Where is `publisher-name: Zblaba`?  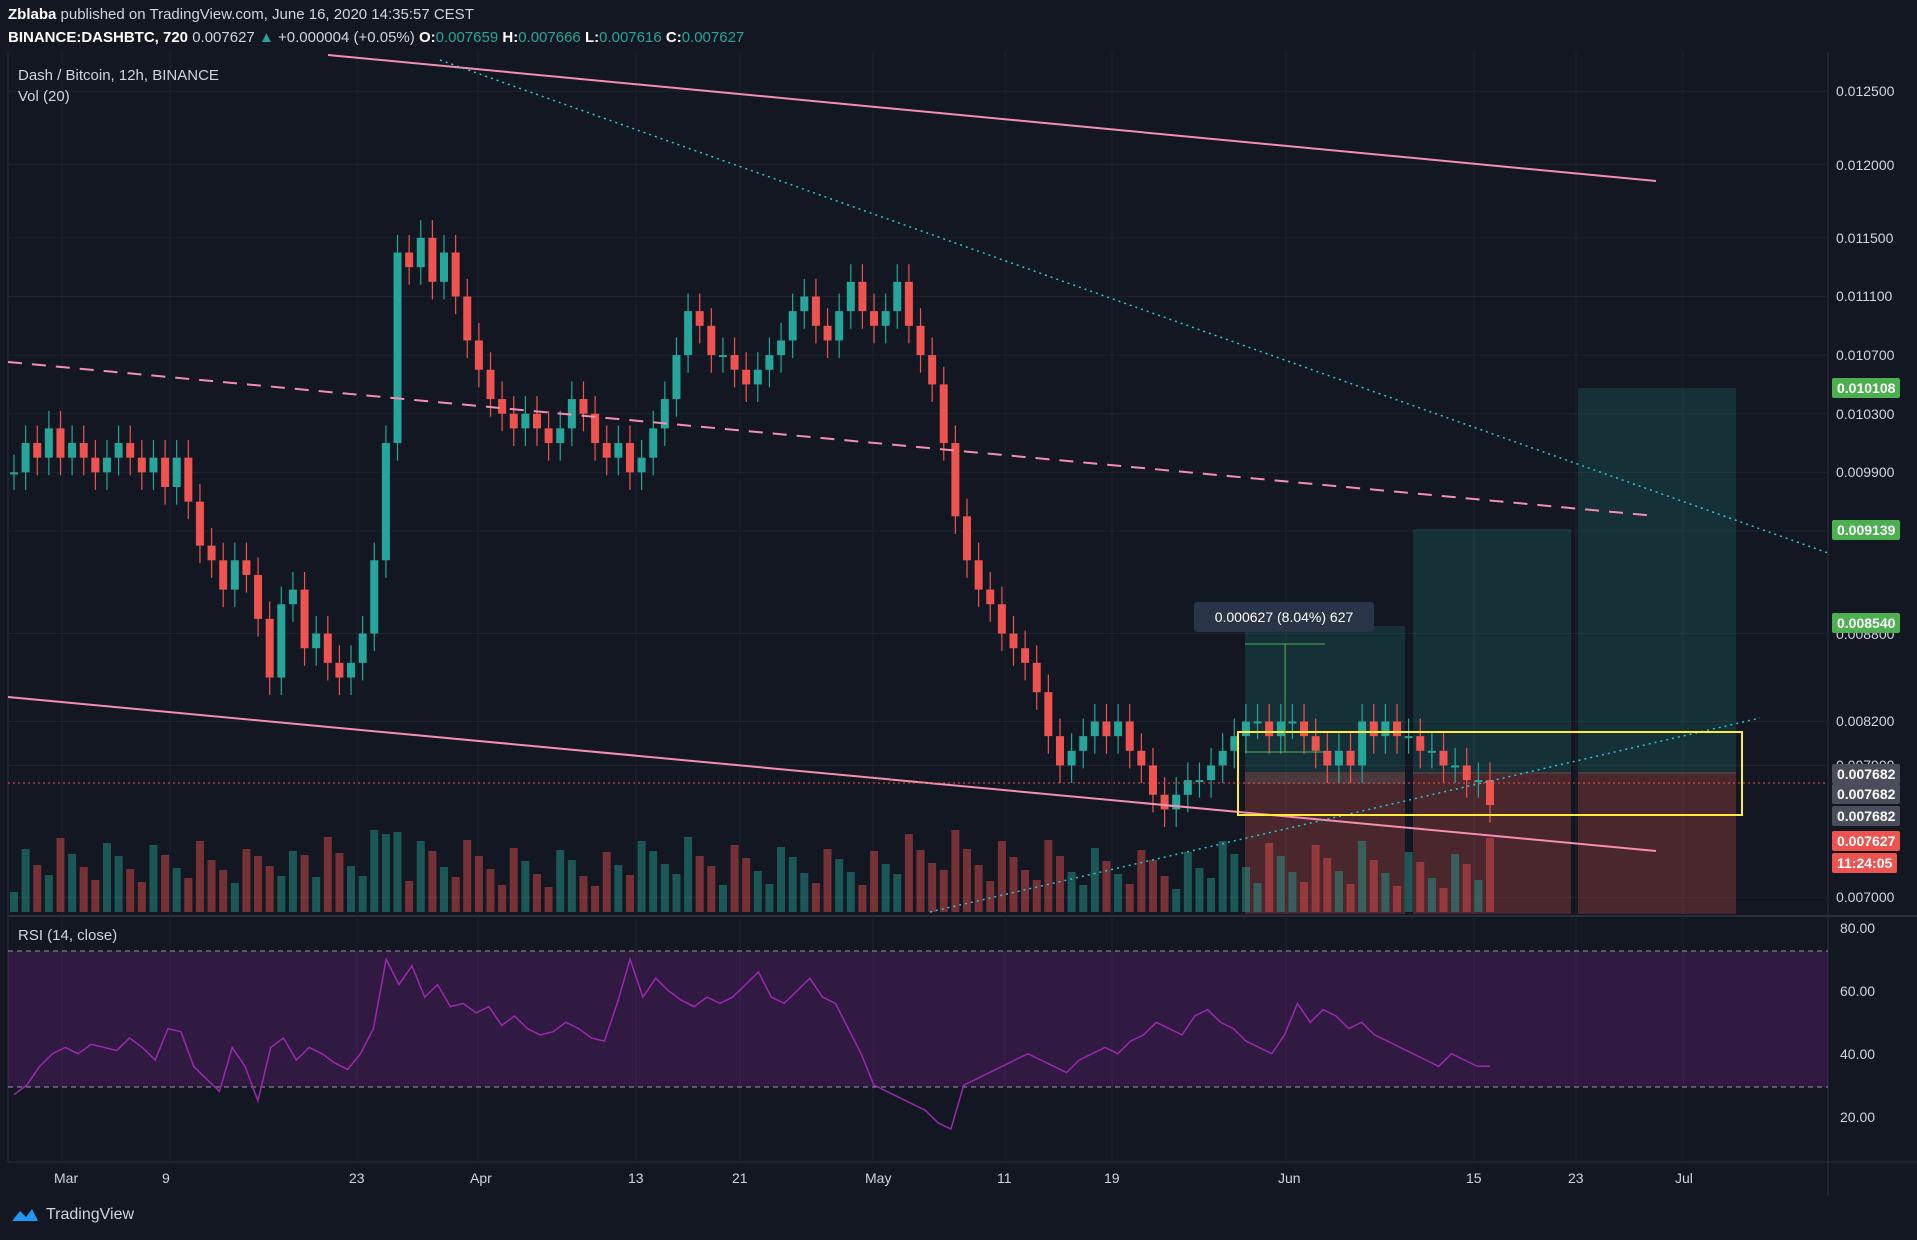
publisher-name: Zblaba is located at coordinates (32, 14).